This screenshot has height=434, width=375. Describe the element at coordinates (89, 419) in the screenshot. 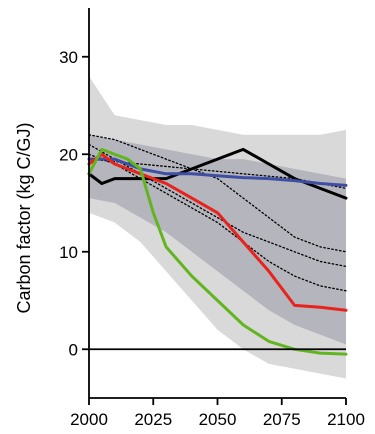

I see `x-tick-label: 2000` at that location.